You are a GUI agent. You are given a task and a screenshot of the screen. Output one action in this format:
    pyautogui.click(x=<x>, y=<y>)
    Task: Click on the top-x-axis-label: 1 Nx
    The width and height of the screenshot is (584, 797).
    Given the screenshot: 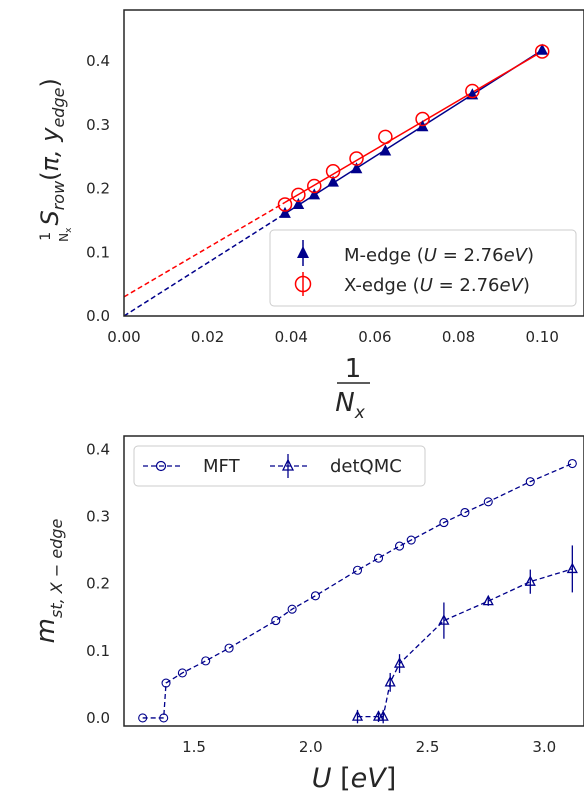 What is the action you would take?
    pyautogui.click(x=352, y=388)
    